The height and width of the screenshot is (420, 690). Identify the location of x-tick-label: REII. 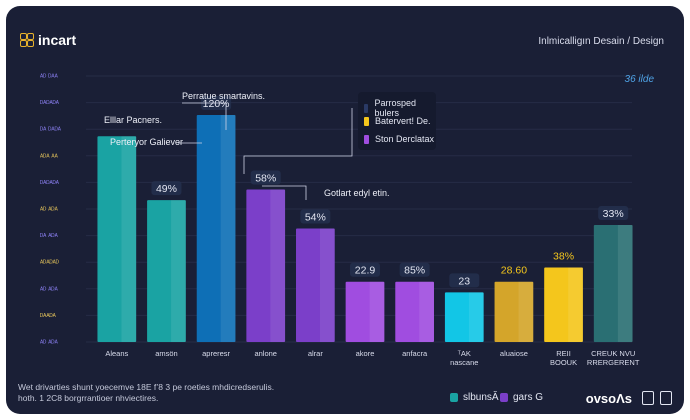
(563, 353).